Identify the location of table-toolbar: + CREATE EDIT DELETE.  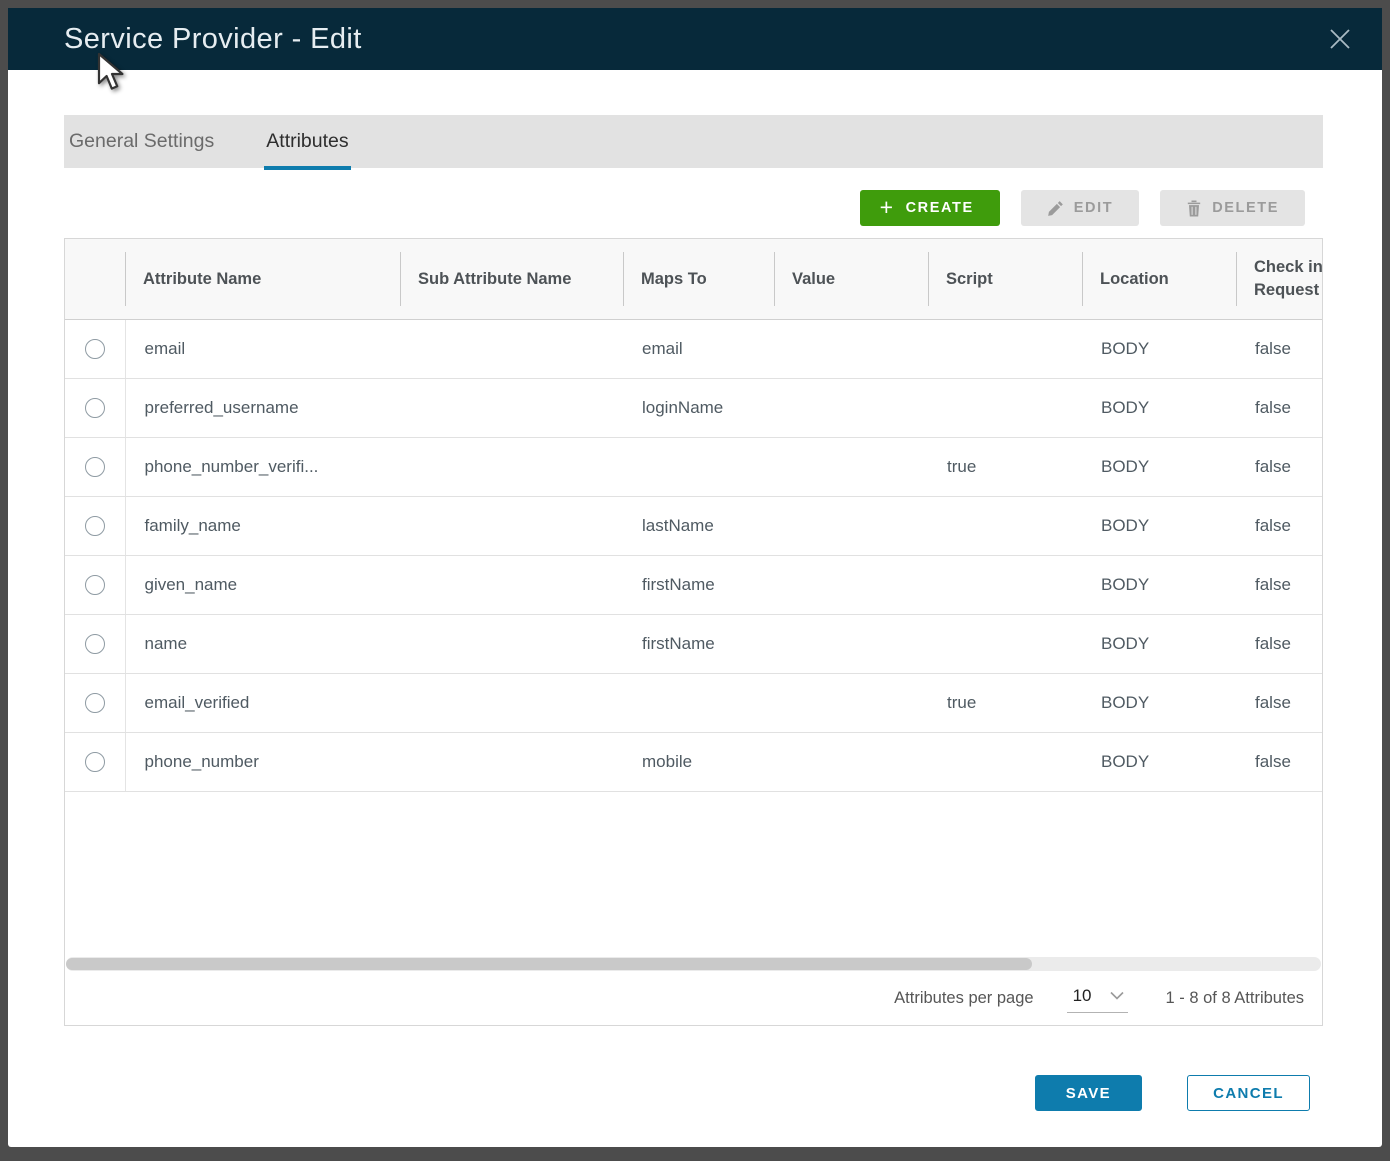
(693, 208).